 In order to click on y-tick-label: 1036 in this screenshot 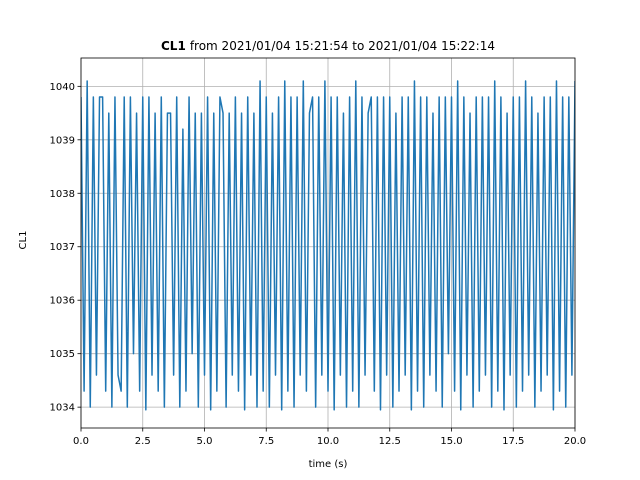, I will do `click(62, 301)`.